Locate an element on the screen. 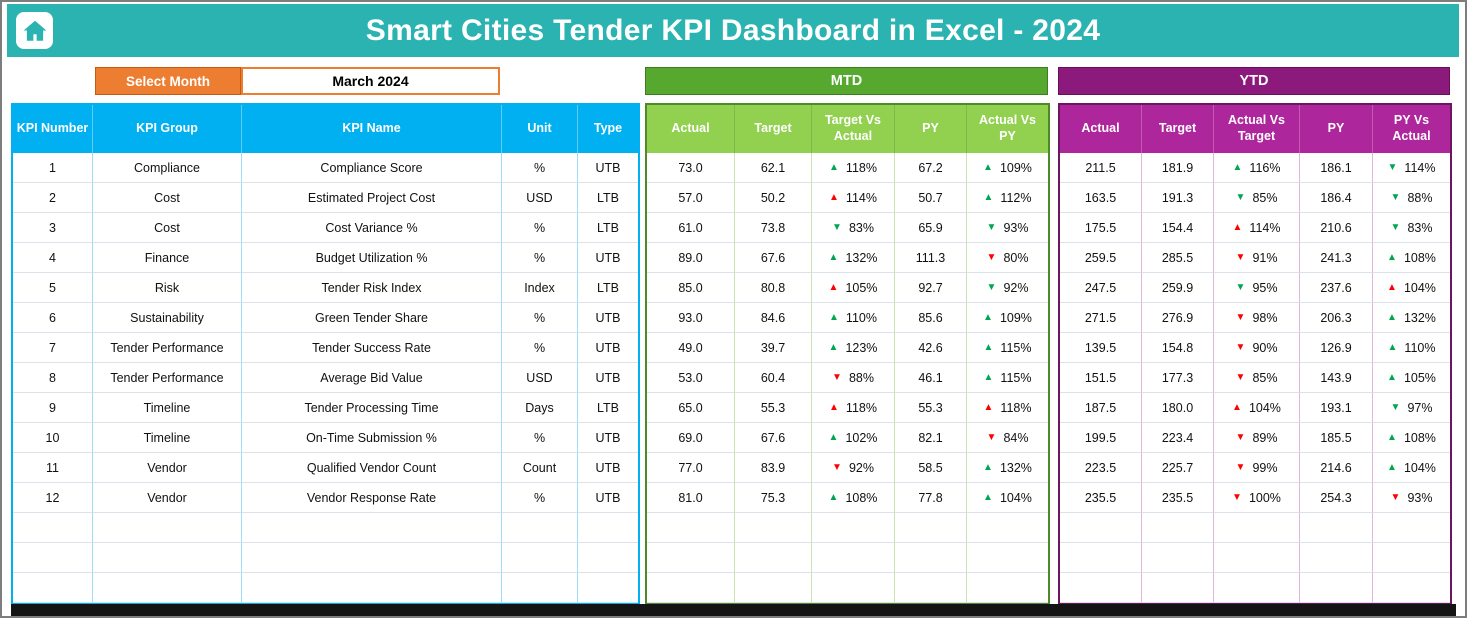  cell-mtd-actual: 65.0 is located at coordinates (691, 408).